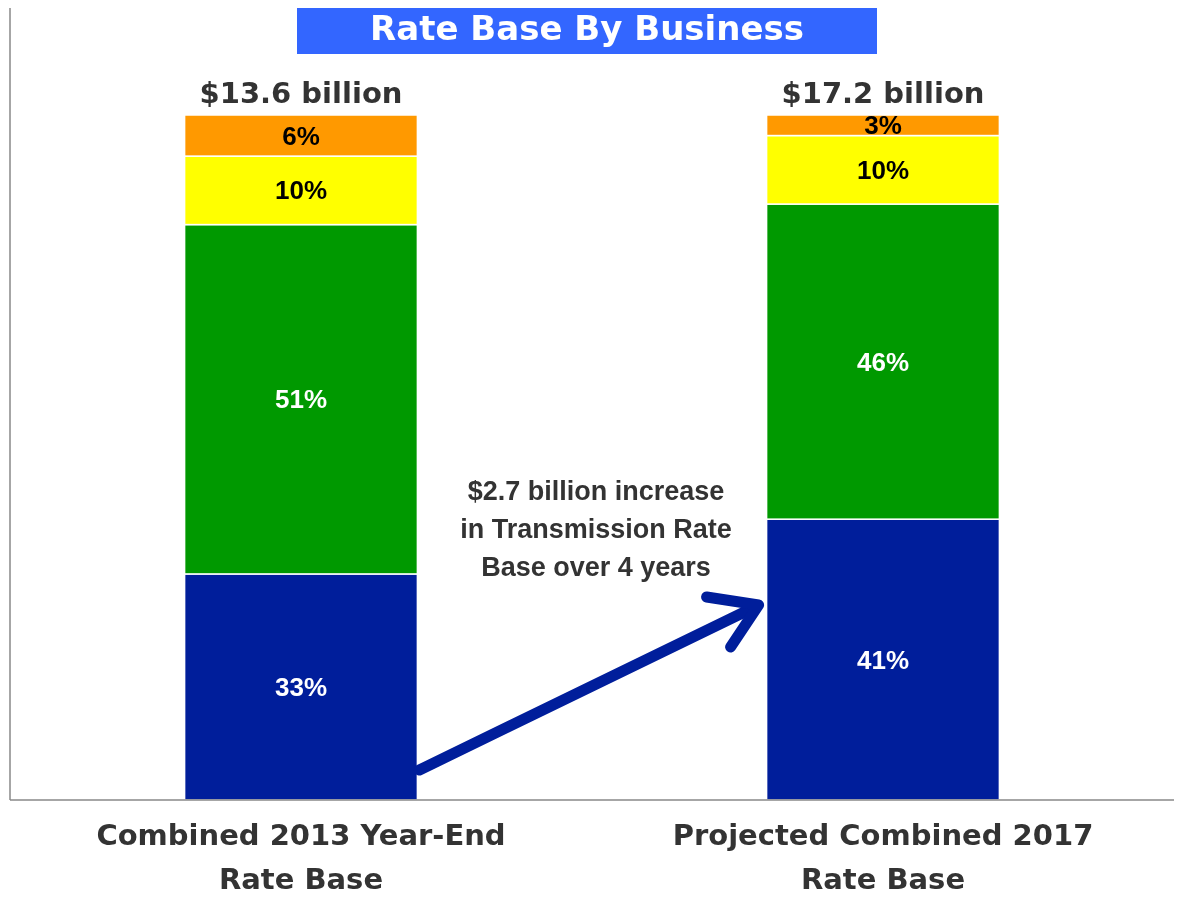 The image size is (1182, 897). What do you see at coordinates (301, 399) in the screenshot?
I see `data-label: 51%` at bounding box center [301, 399].